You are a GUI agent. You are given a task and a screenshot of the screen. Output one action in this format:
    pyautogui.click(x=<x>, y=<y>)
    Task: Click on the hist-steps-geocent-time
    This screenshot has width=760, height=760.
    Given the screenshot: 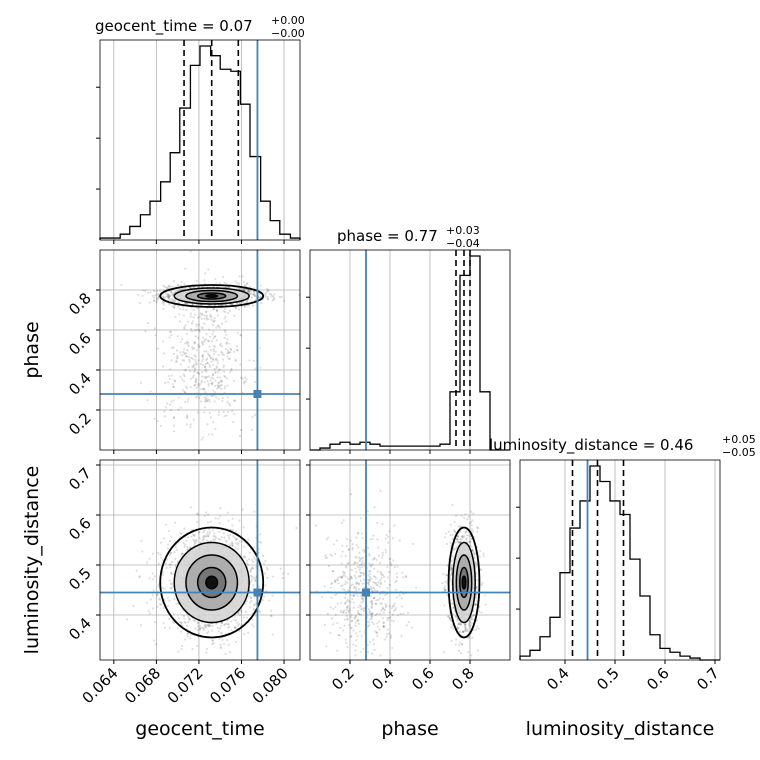 What is the action you would take?
    pyautogui.click(x=200, y=142)
    